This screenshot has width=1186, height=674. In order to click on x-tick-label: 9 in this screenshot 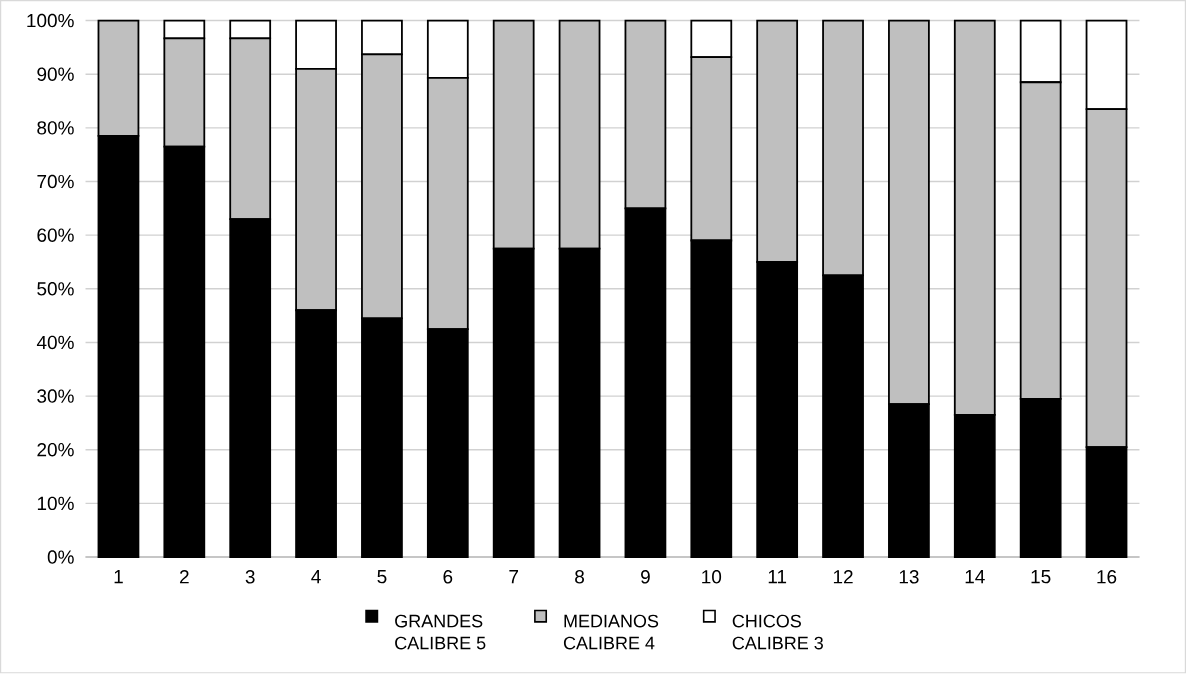, I will do `click(645, 577)`.